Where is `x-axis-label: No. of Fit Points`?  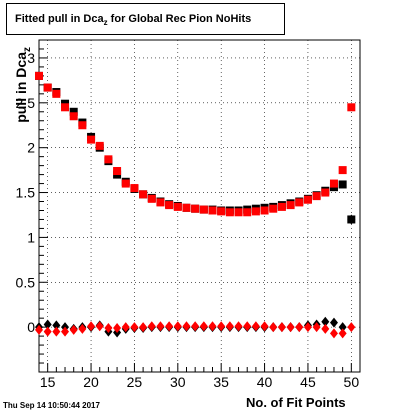 x-axis-label: No. of Fit Points is located at coordinates (296, 402).